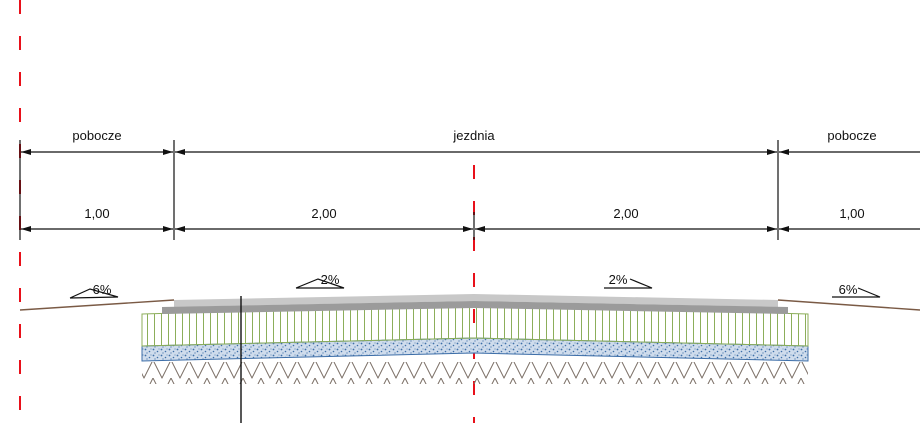 The image size is (920, 423). I want to click on slope-right-shoulder: 6%, so click(856, 290).